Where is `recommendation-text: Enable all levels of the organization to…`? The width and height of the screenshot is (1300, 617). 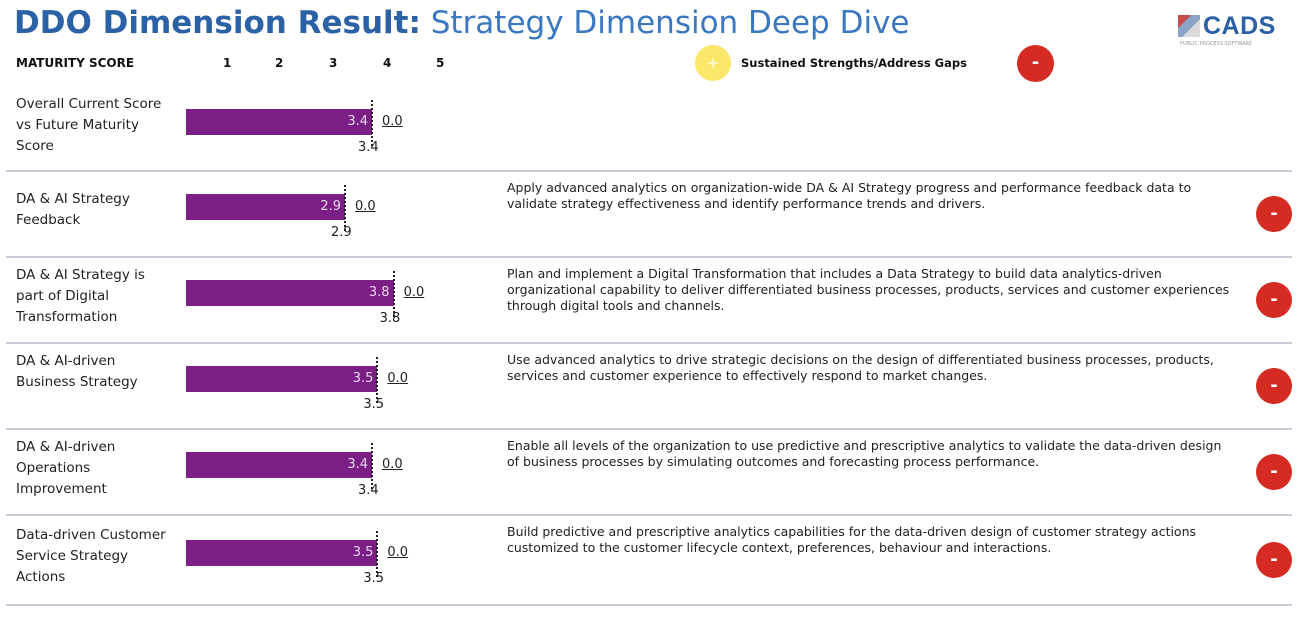 recommendation-text: Enable all levels of the organization to… is located at coordinates (864, 453).